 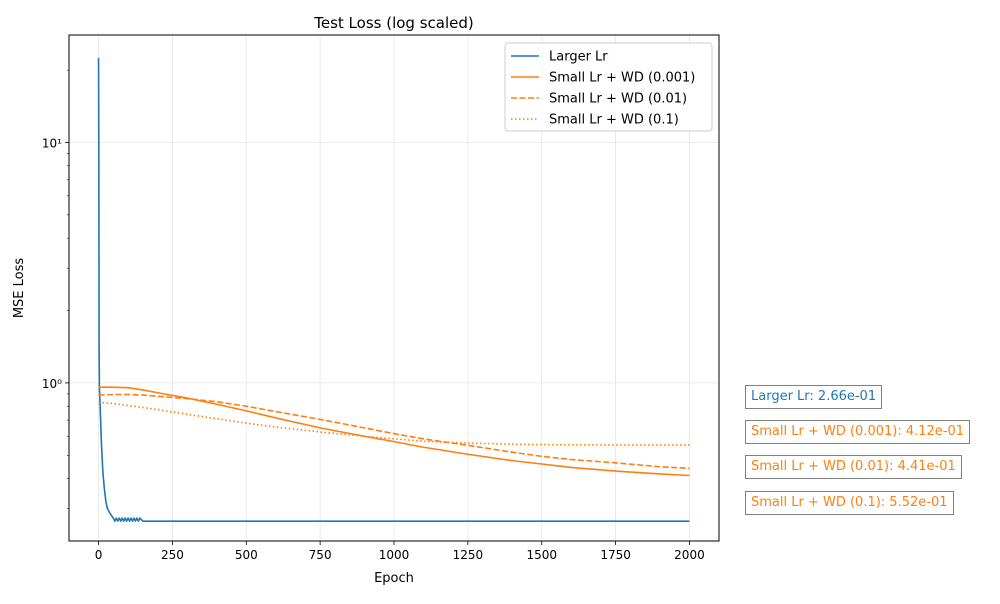 I want to click on x-tick-label: 1000, so click(x=394, y=555).